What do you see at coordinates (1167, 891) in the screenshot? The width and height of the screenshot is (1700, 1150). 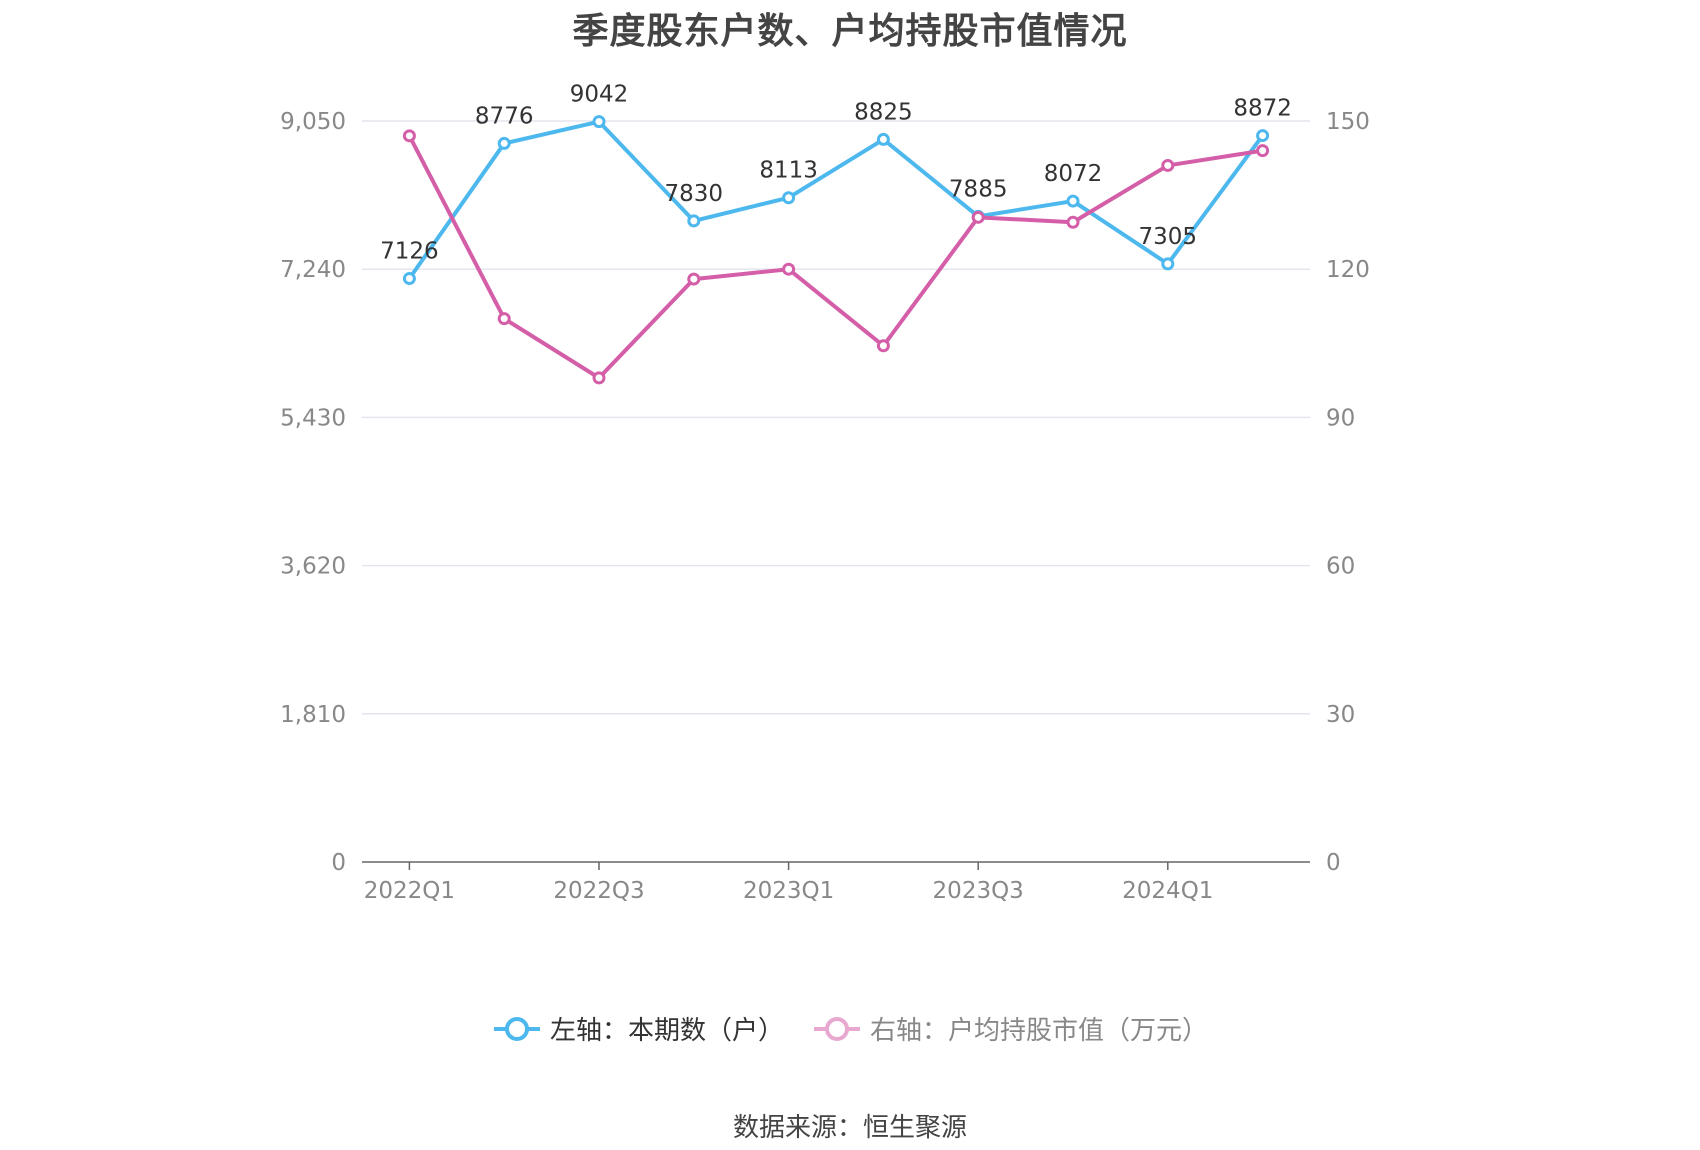 I see `x-tick-label: 2024Q1` at bounding box center [1167, 891].